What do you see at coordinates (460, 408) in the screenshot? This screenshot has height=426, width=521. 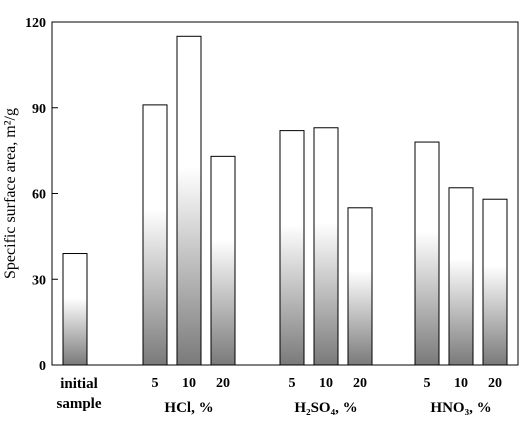 I see `group-label: HNO₃, %` at bounding box center [460, 408].